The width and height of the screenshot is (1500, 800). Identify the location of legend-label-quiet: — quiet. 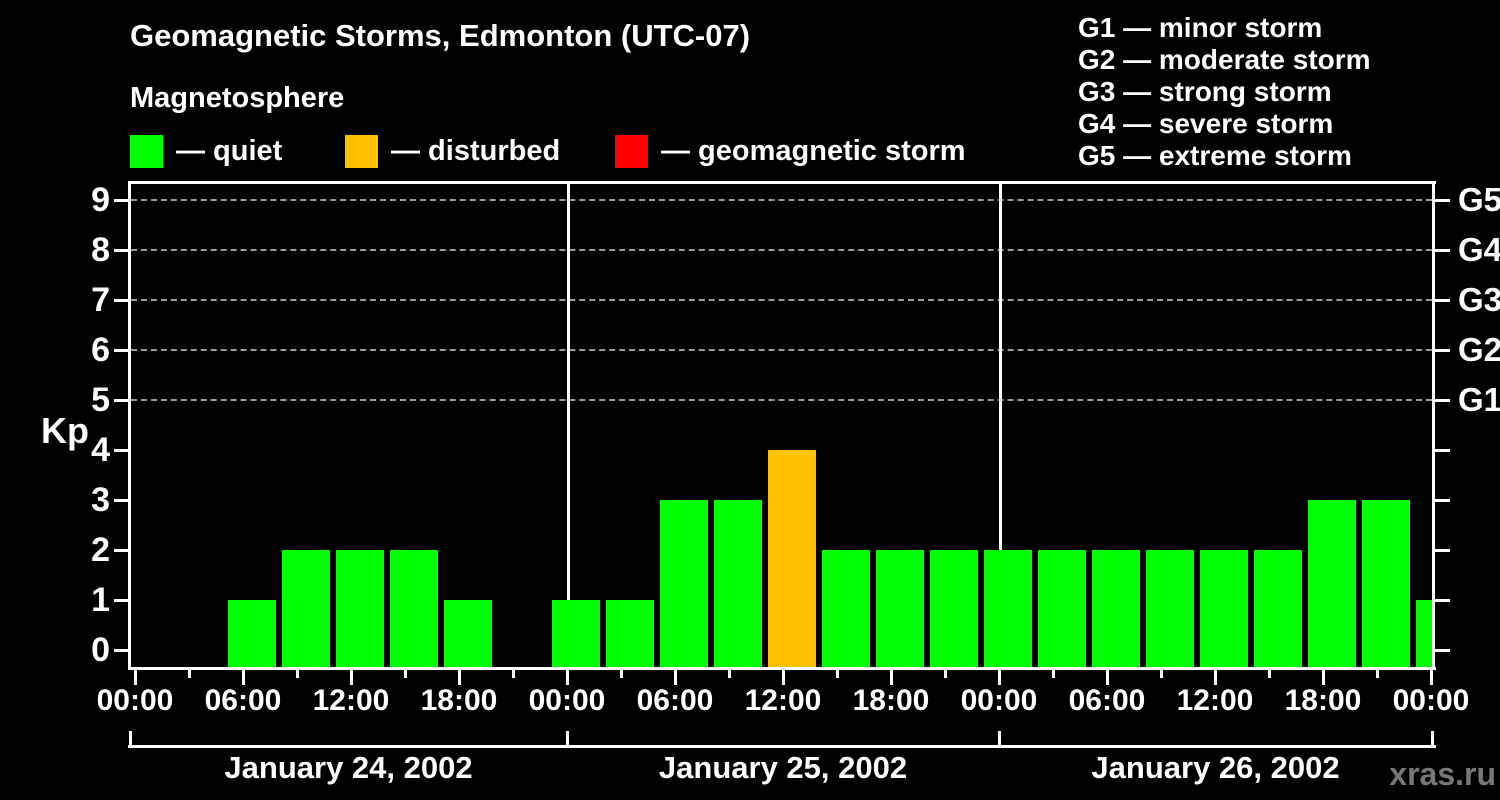
(229, 150).